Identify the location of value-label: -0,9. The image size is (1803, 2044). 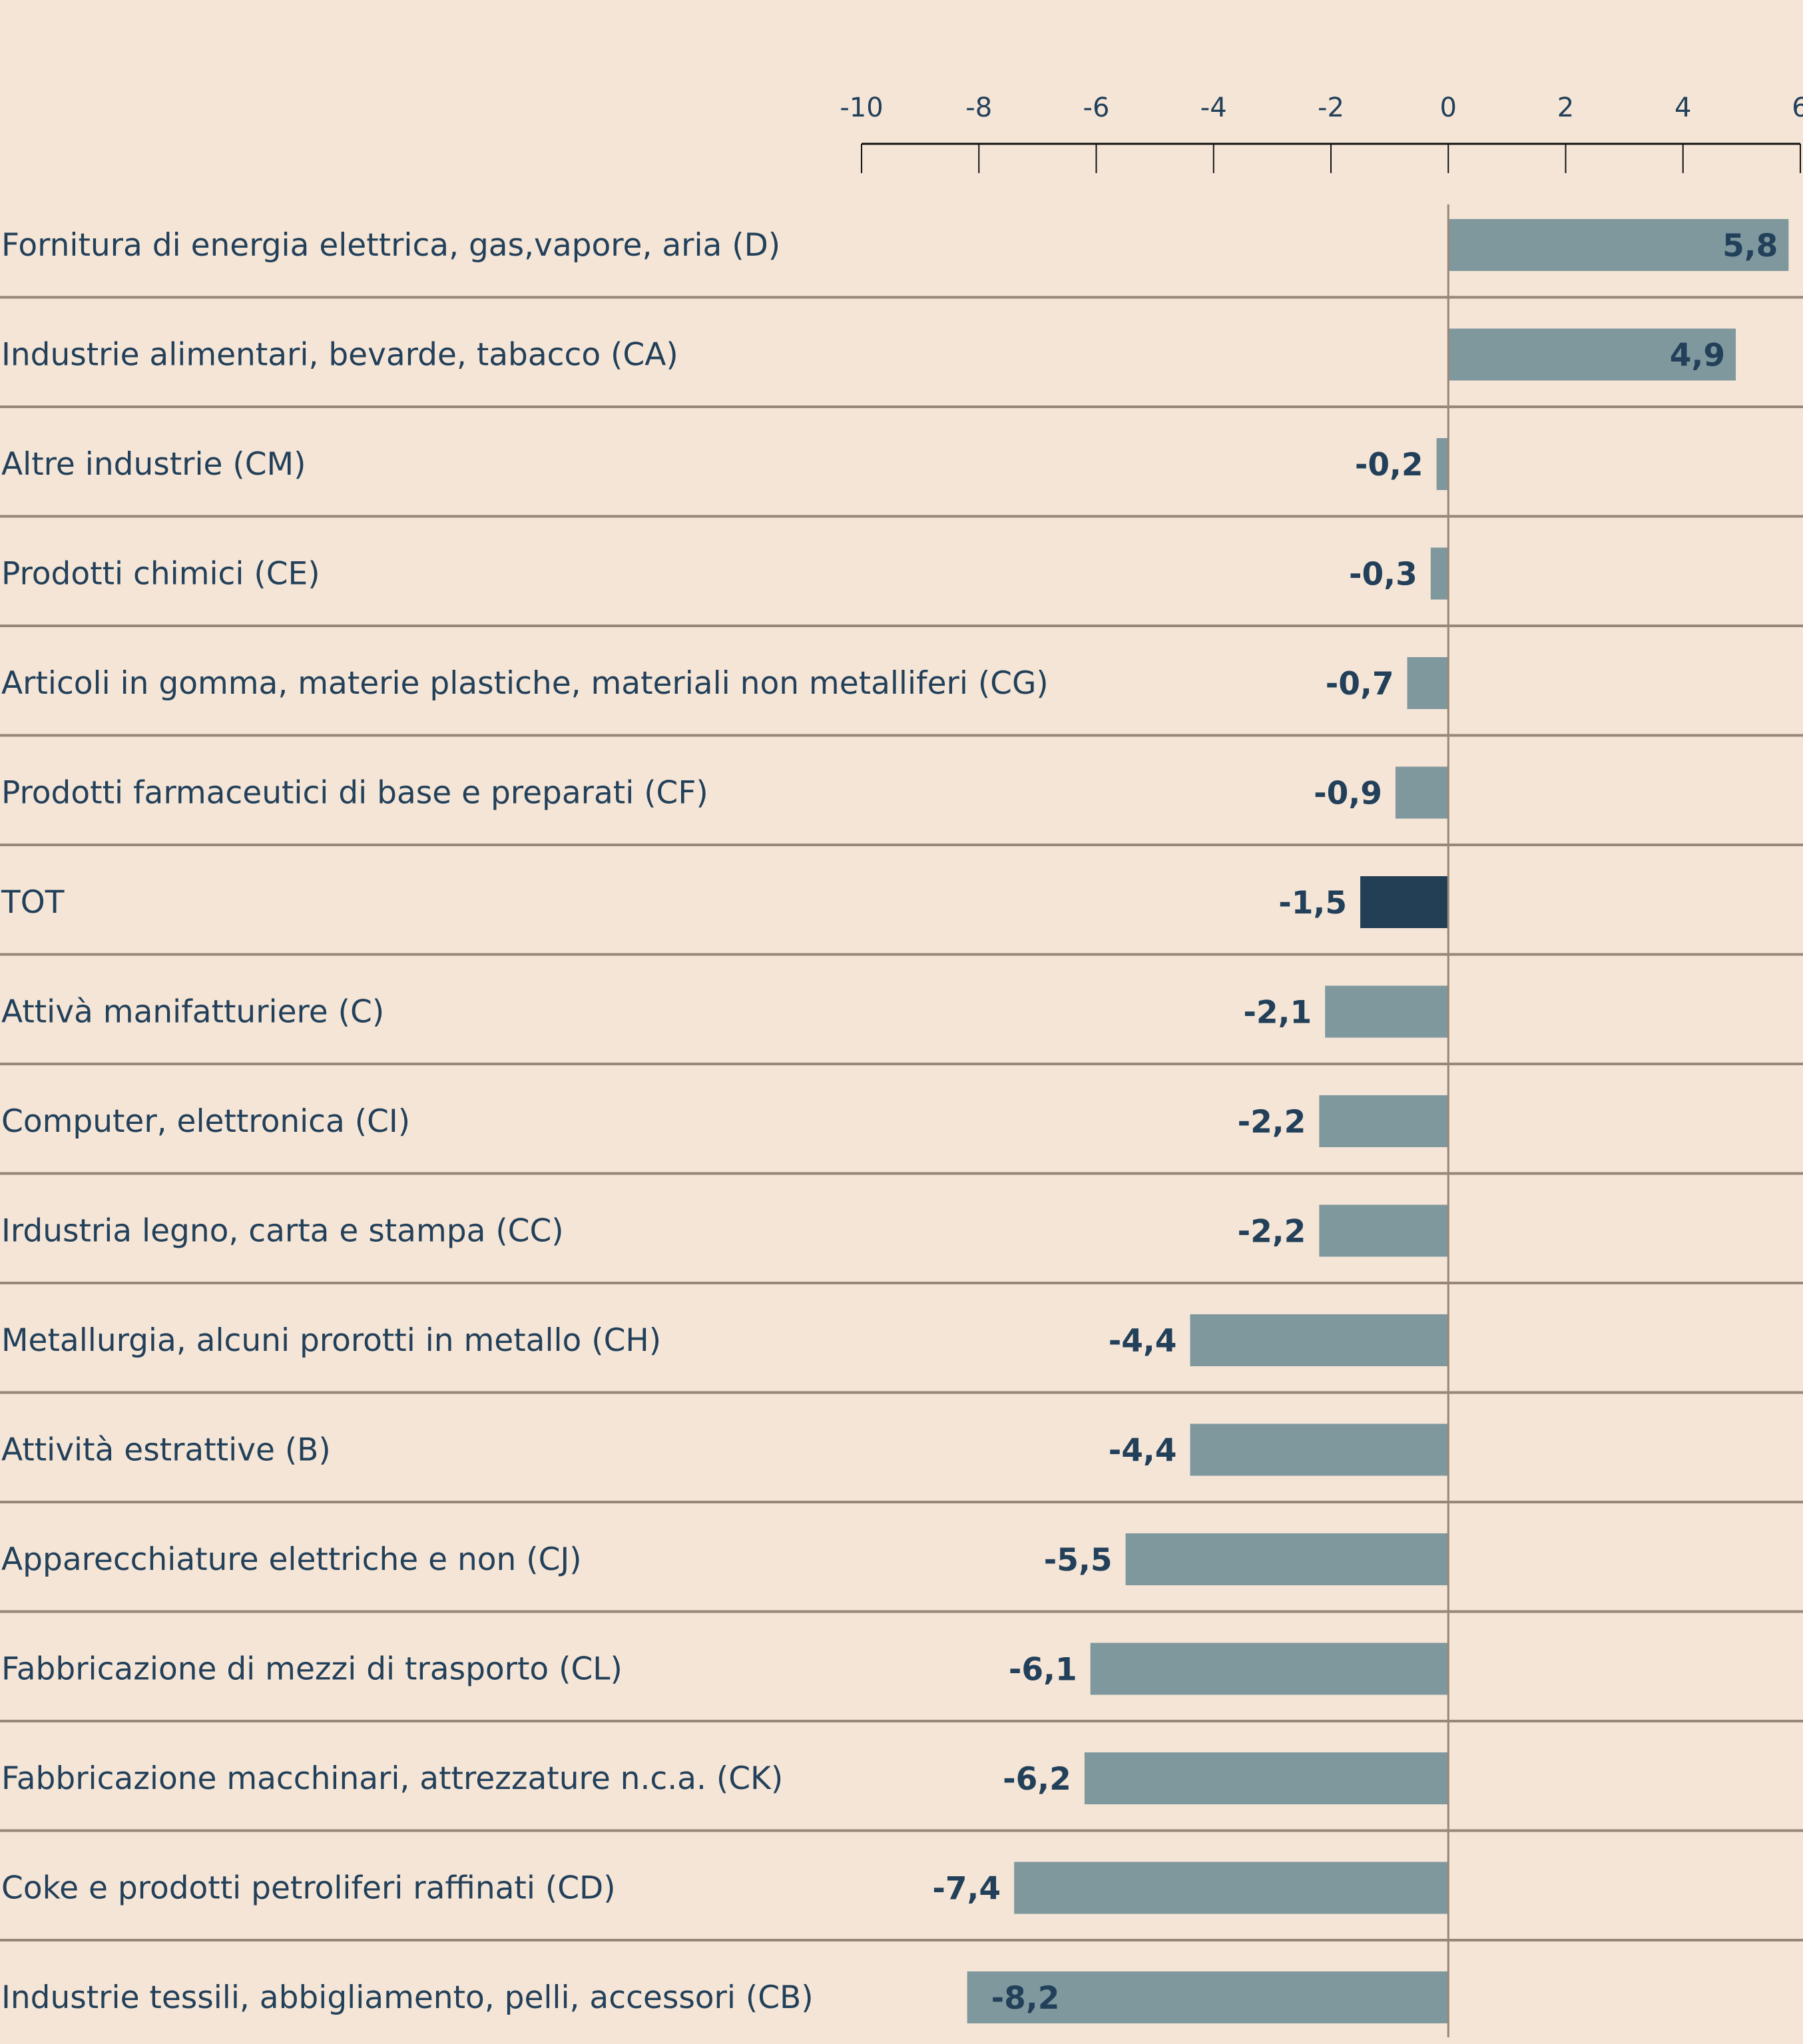
(1348, 794).